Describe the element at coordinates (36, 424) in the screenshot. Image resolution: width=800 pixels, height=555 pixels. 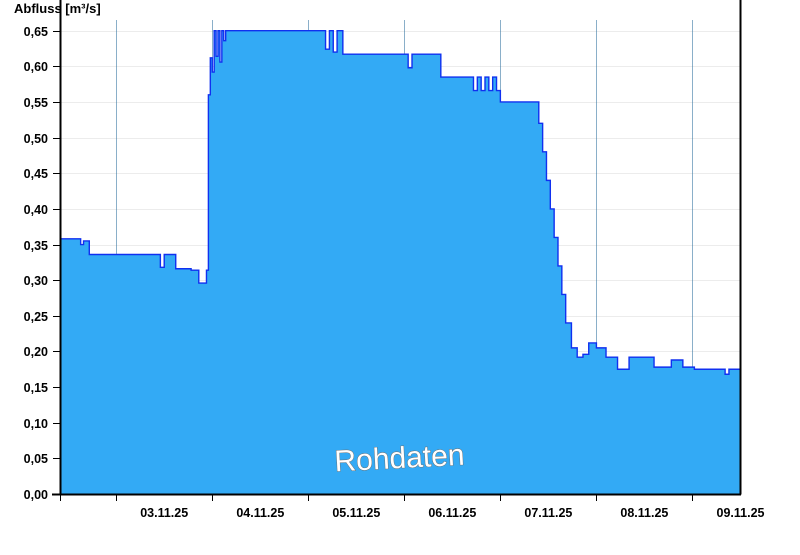
I see `y-tick-label-2: 0,10` at that location.